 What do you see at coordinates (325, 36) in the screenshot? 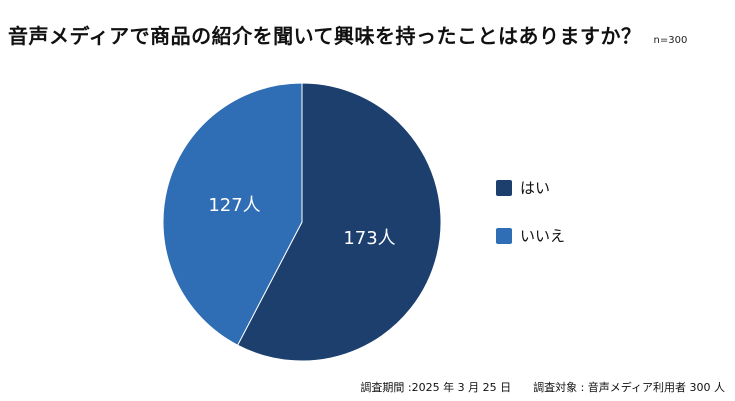
I see `chart-title: 音声メディアで商品の紹介を聞いて興味を持ったことはありますか？` at bounding box center [325, 36].